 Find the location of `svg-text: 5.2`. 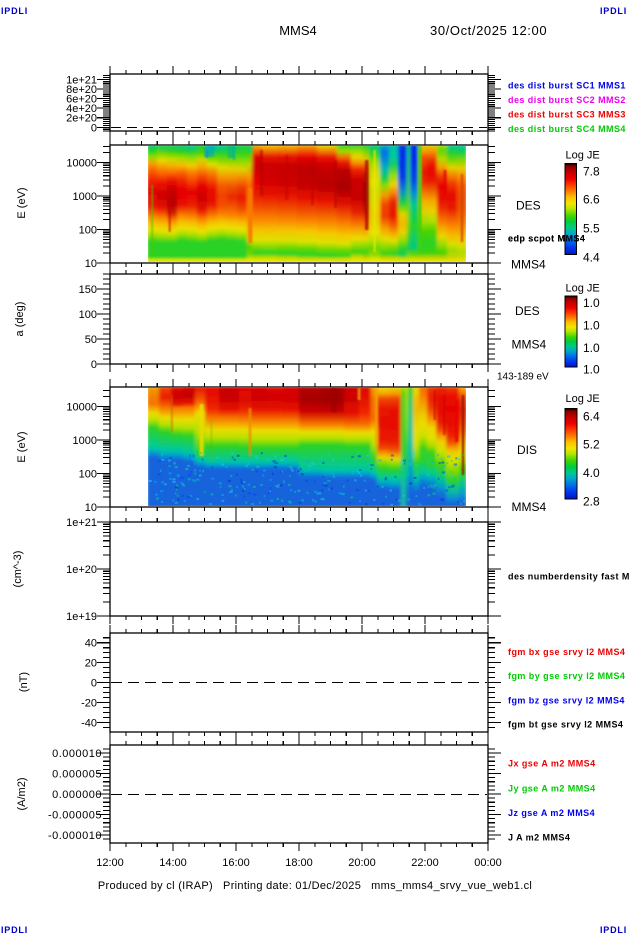

svg-text: 5.2 is located at coordinates (591, 445).